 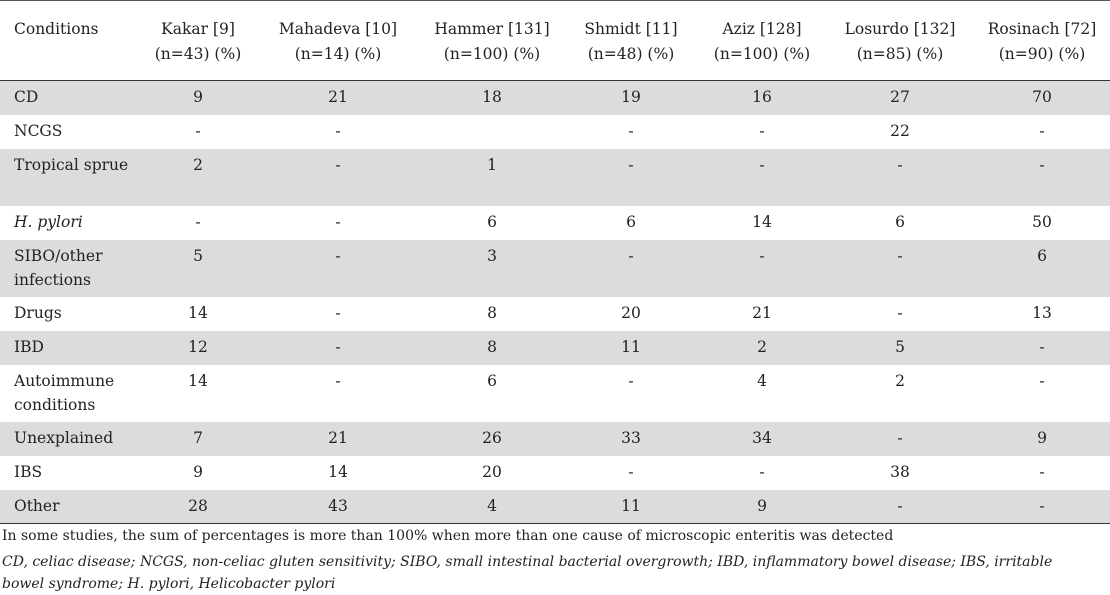 I want to click on condition-cell: Tropical sprue, so click(x=70, y=177).